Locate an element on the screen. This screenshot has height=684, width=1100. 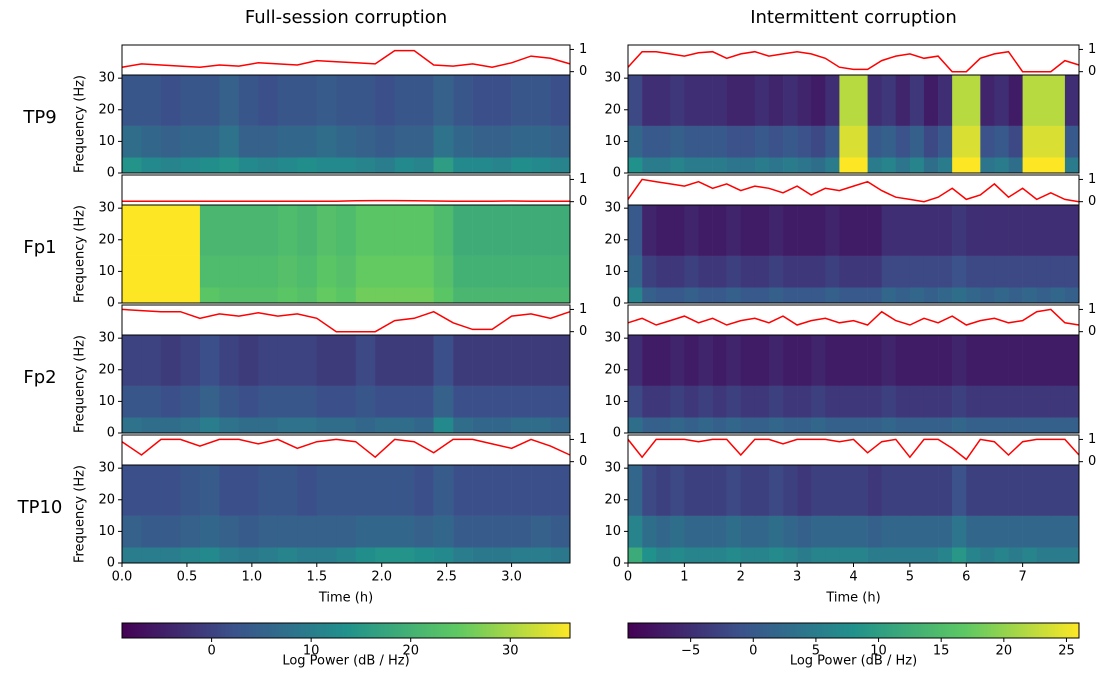
x-tick-label: 3.0 is located at coordinates (511, 577).